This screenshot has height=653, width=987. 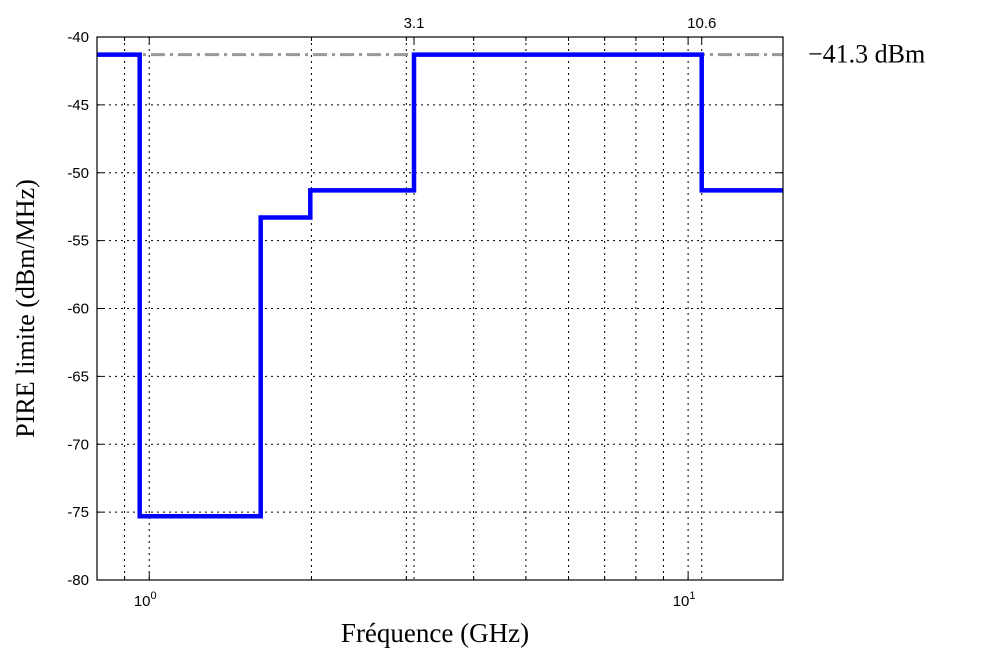 What do you see at coordinates (78, 376) in the screenshot?
I see `y-tick-label: -65` at bounding box center [78, 376].